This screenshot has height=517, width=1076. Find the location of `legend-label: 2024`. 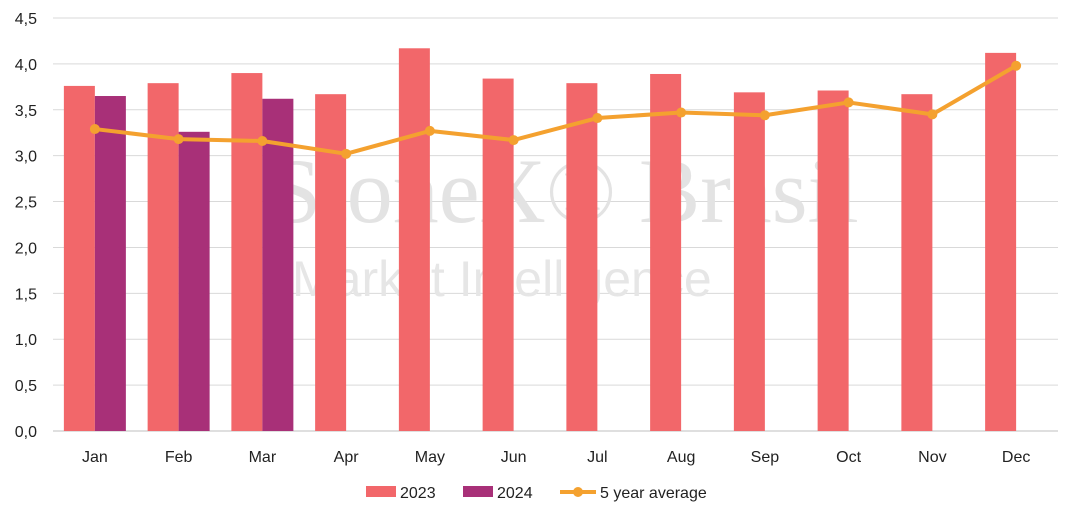

legend-label: 2024 is located at coordinates (515, 493).